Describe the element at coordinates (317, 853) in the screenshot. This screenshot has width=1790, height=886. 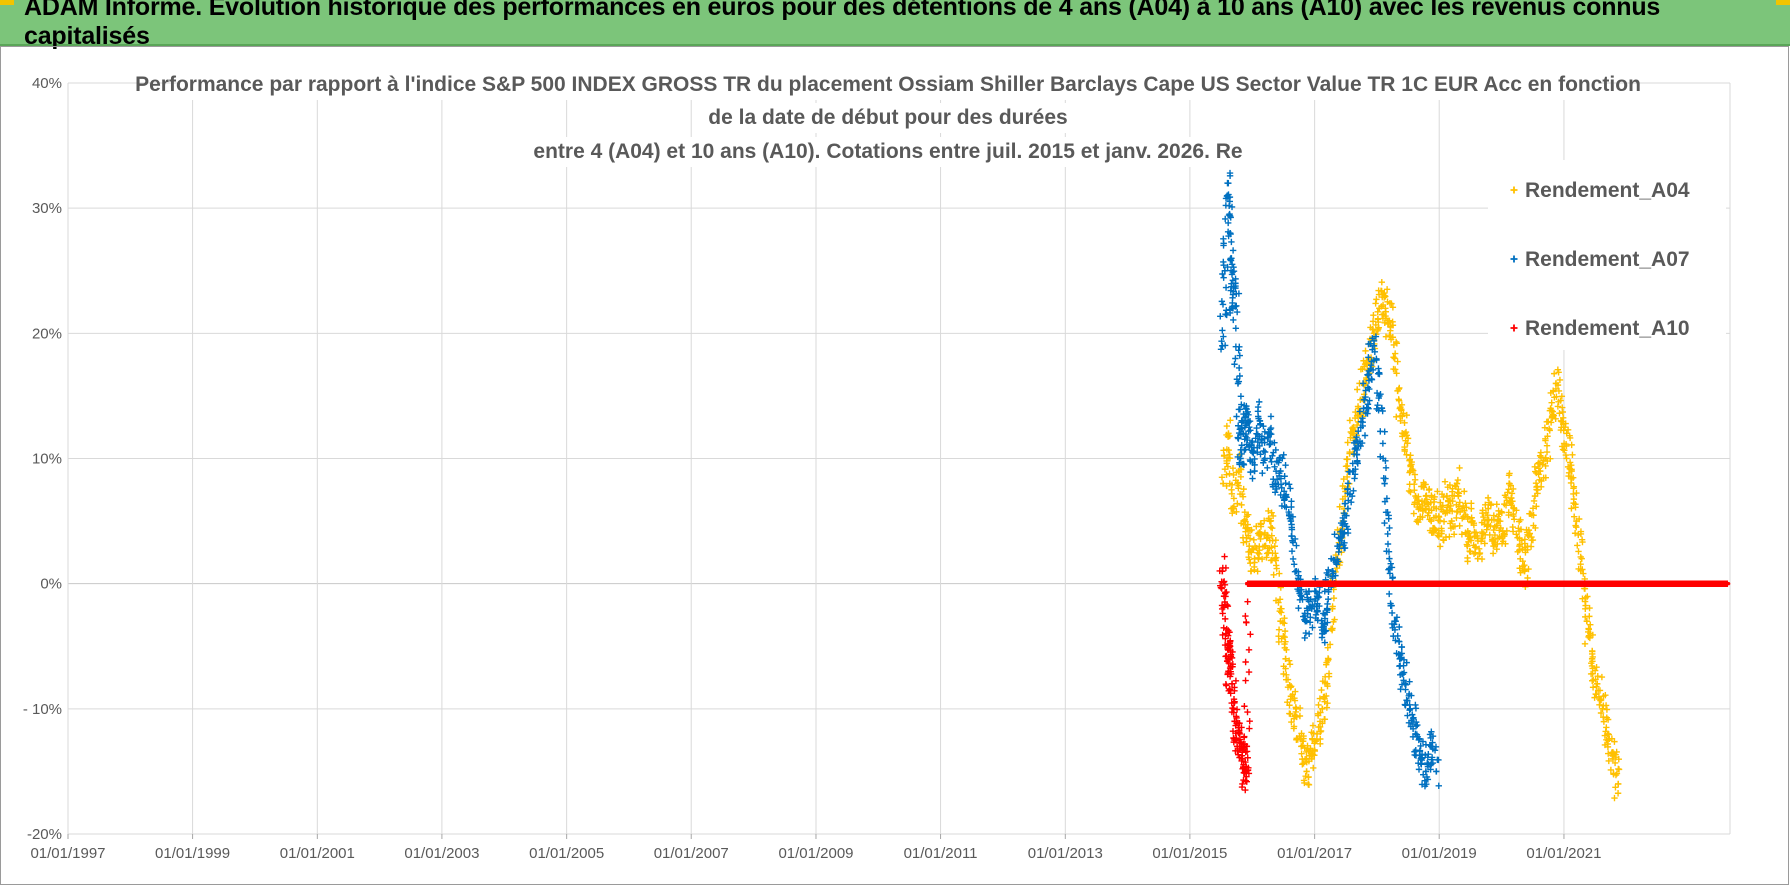
I see `x-tick-label: 01/01/2001` at that location.